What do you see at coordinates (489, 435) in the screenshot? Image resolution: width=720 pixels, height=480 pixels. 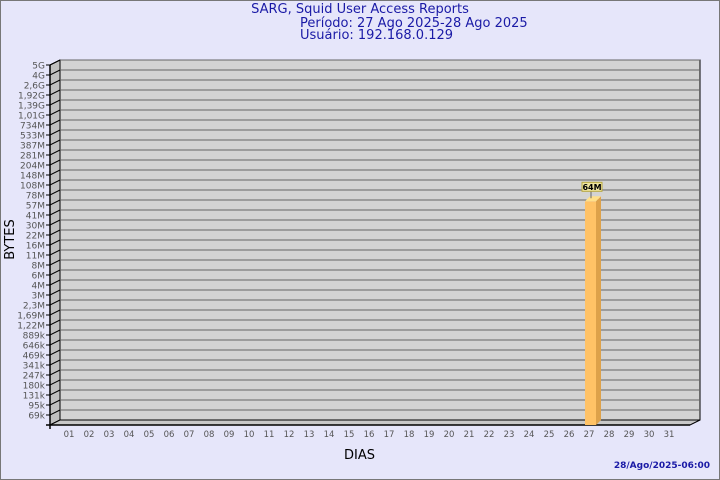 I see `x-tick-label: 22` at bounding box center [489, 435].